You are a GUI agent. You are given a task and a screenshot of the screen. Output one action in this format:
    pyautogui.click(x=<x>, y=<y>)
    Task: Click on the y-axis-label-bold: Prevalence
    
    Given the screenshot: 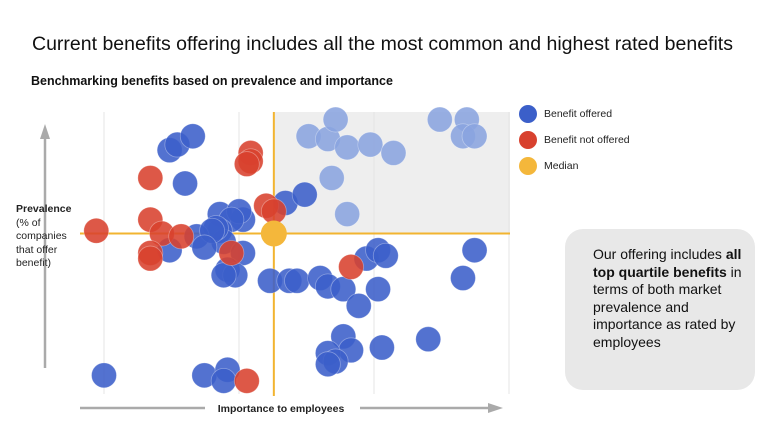 What is the action you would take?
    pyautogui.click(x=44, y=209)
    